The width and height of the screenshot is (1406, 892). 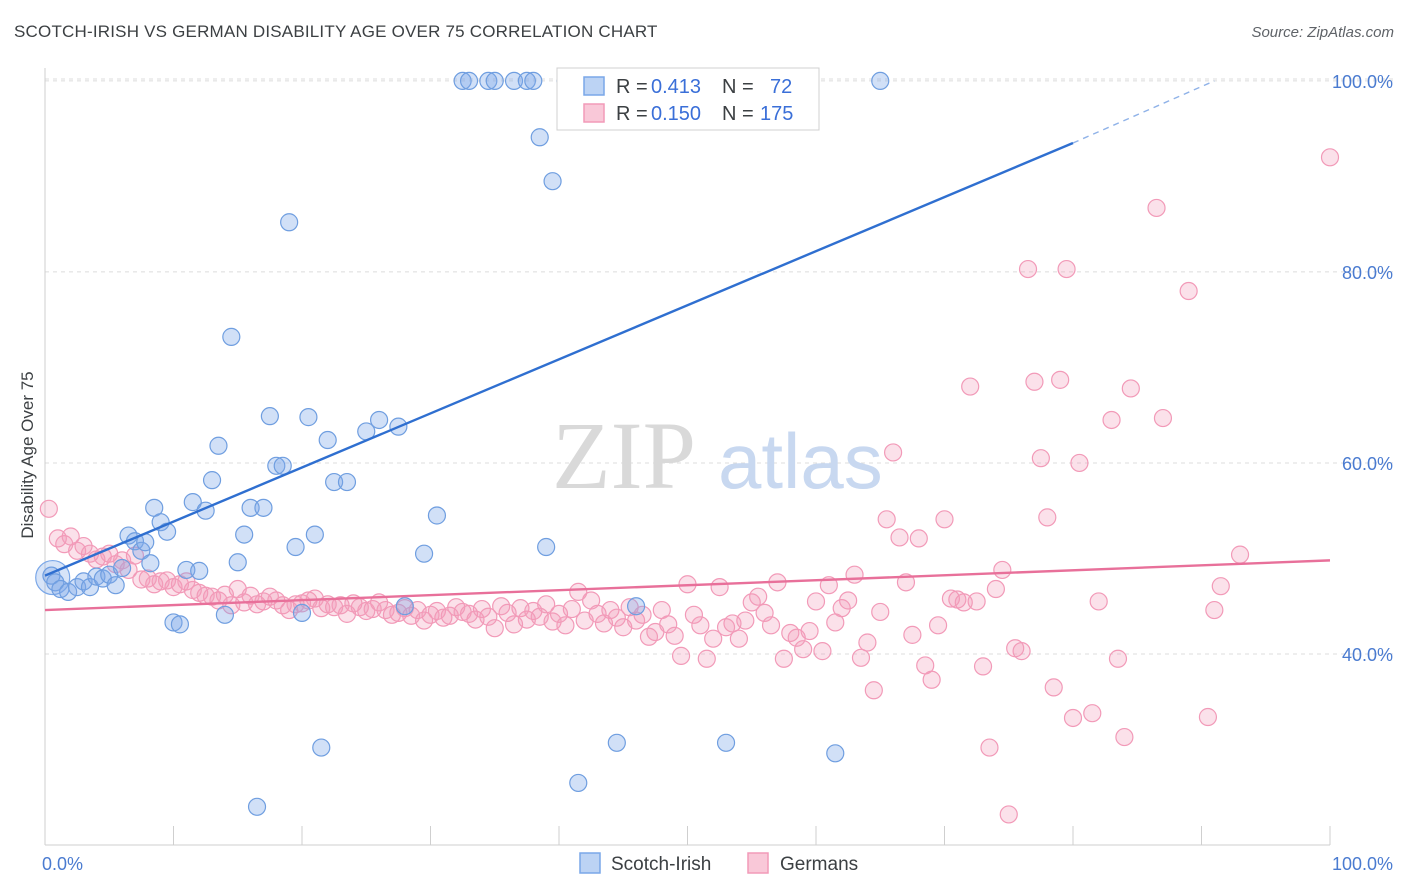 I want to click on y-axis-label: Disability Age Over 75, so click(x=27, y=454).